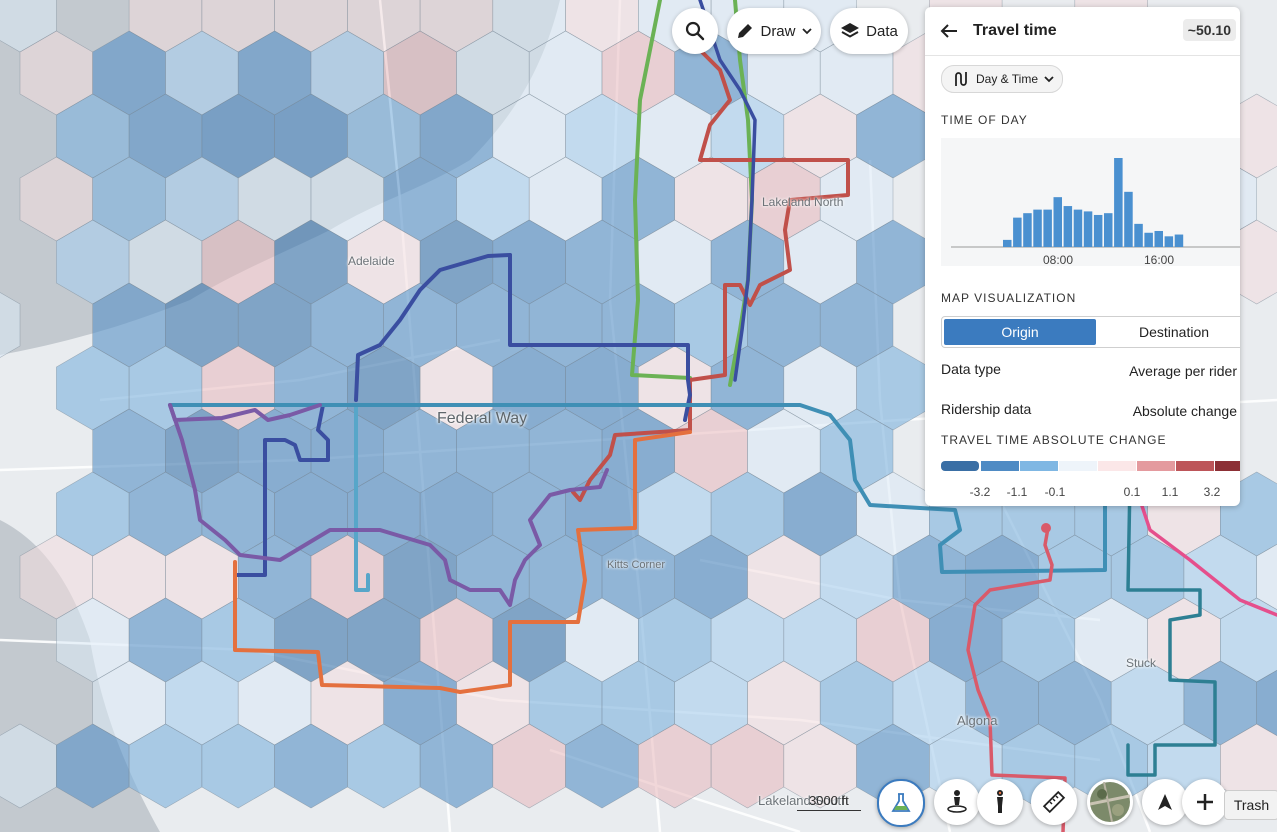 This screenshot has height=832, width=1277. I want to click on histogram-tick-label-1600: 16:00, so click(1159, 259).